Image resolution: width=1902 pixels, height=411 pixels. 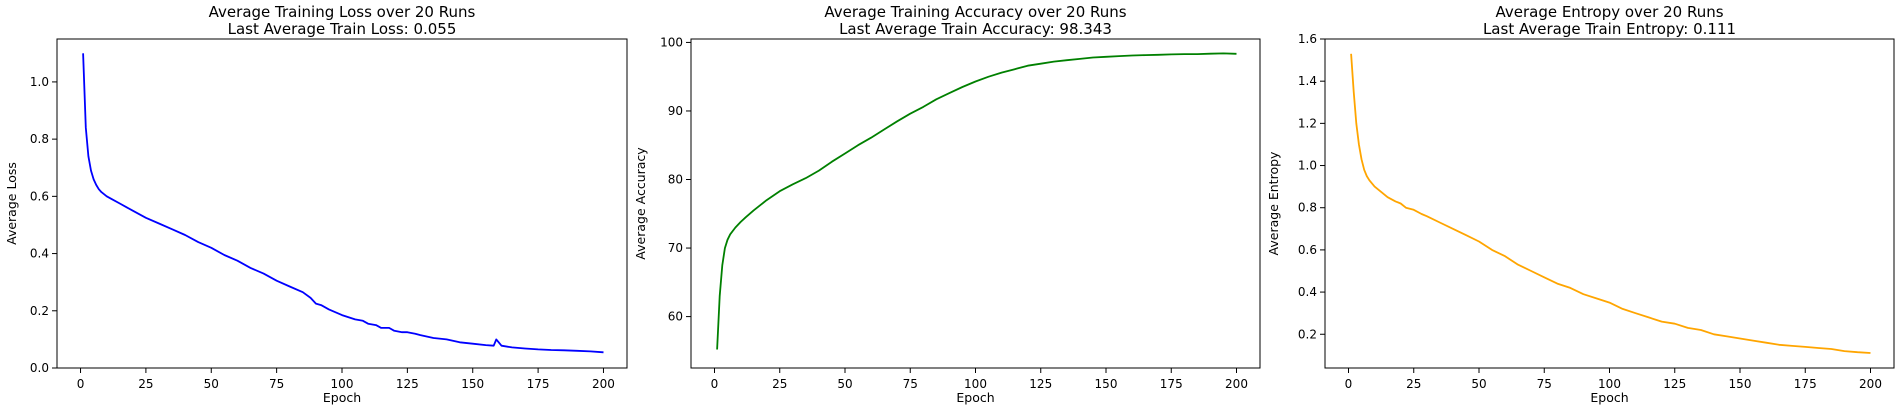 I want to click on y-tick-label: 60, so click(x=675, y=317).